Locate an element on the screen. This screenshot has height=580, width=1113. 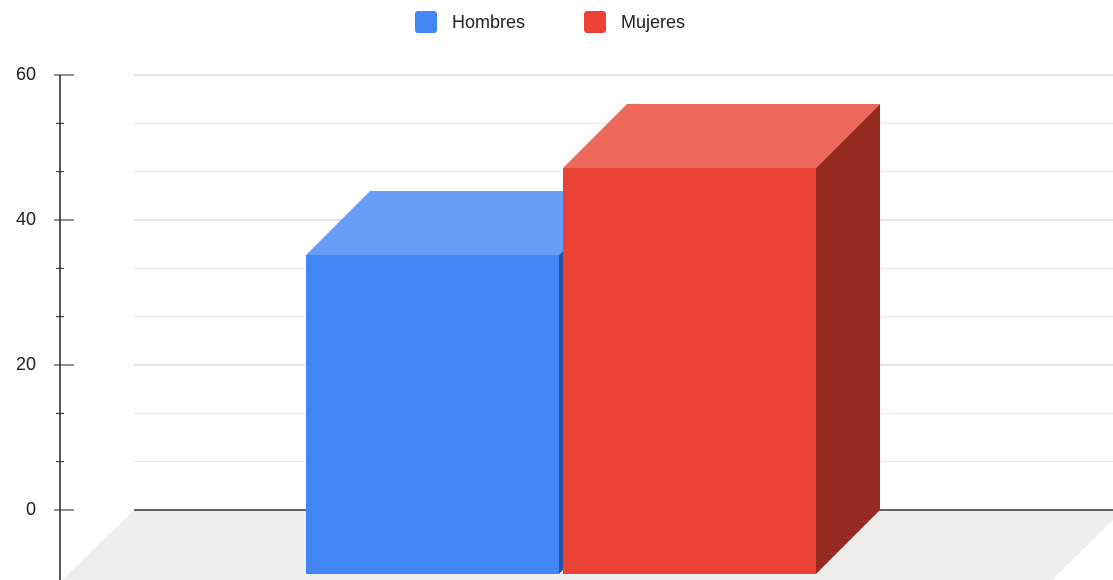
y-tick-label: 40 is located at coordinates (26, 219).